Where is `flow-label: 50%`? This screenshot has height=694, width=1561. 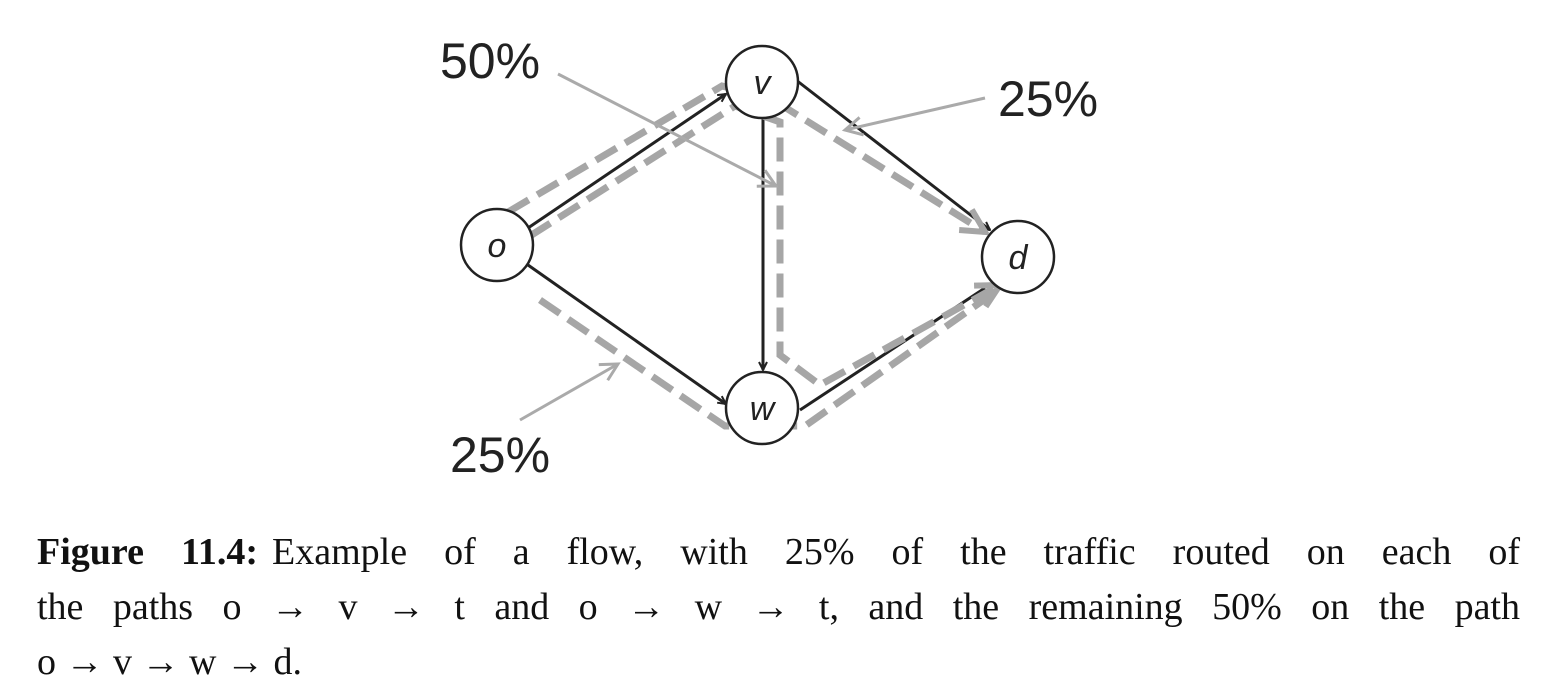 flow-label: 50% is located at coordinates (490, 61).